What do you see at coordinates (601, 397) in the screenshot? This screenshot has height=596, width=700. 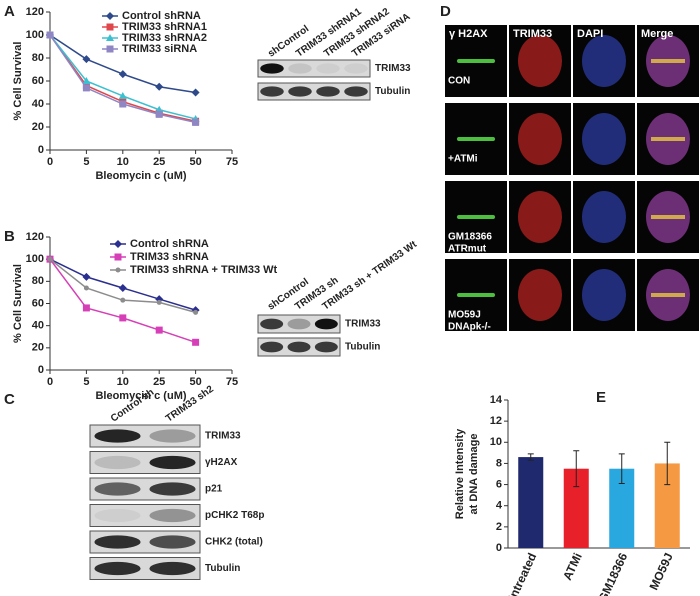 I see `panel-label: E` at bounding box center [601, 397].